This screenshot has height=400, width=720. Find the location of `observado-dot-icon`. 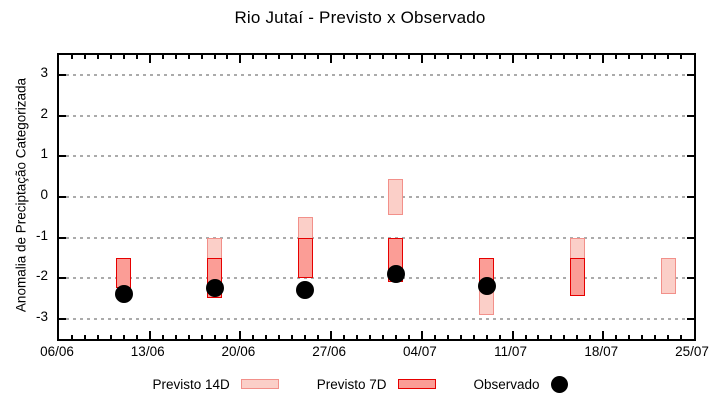

observado-dot-icon is located at coordinates (559, 384).